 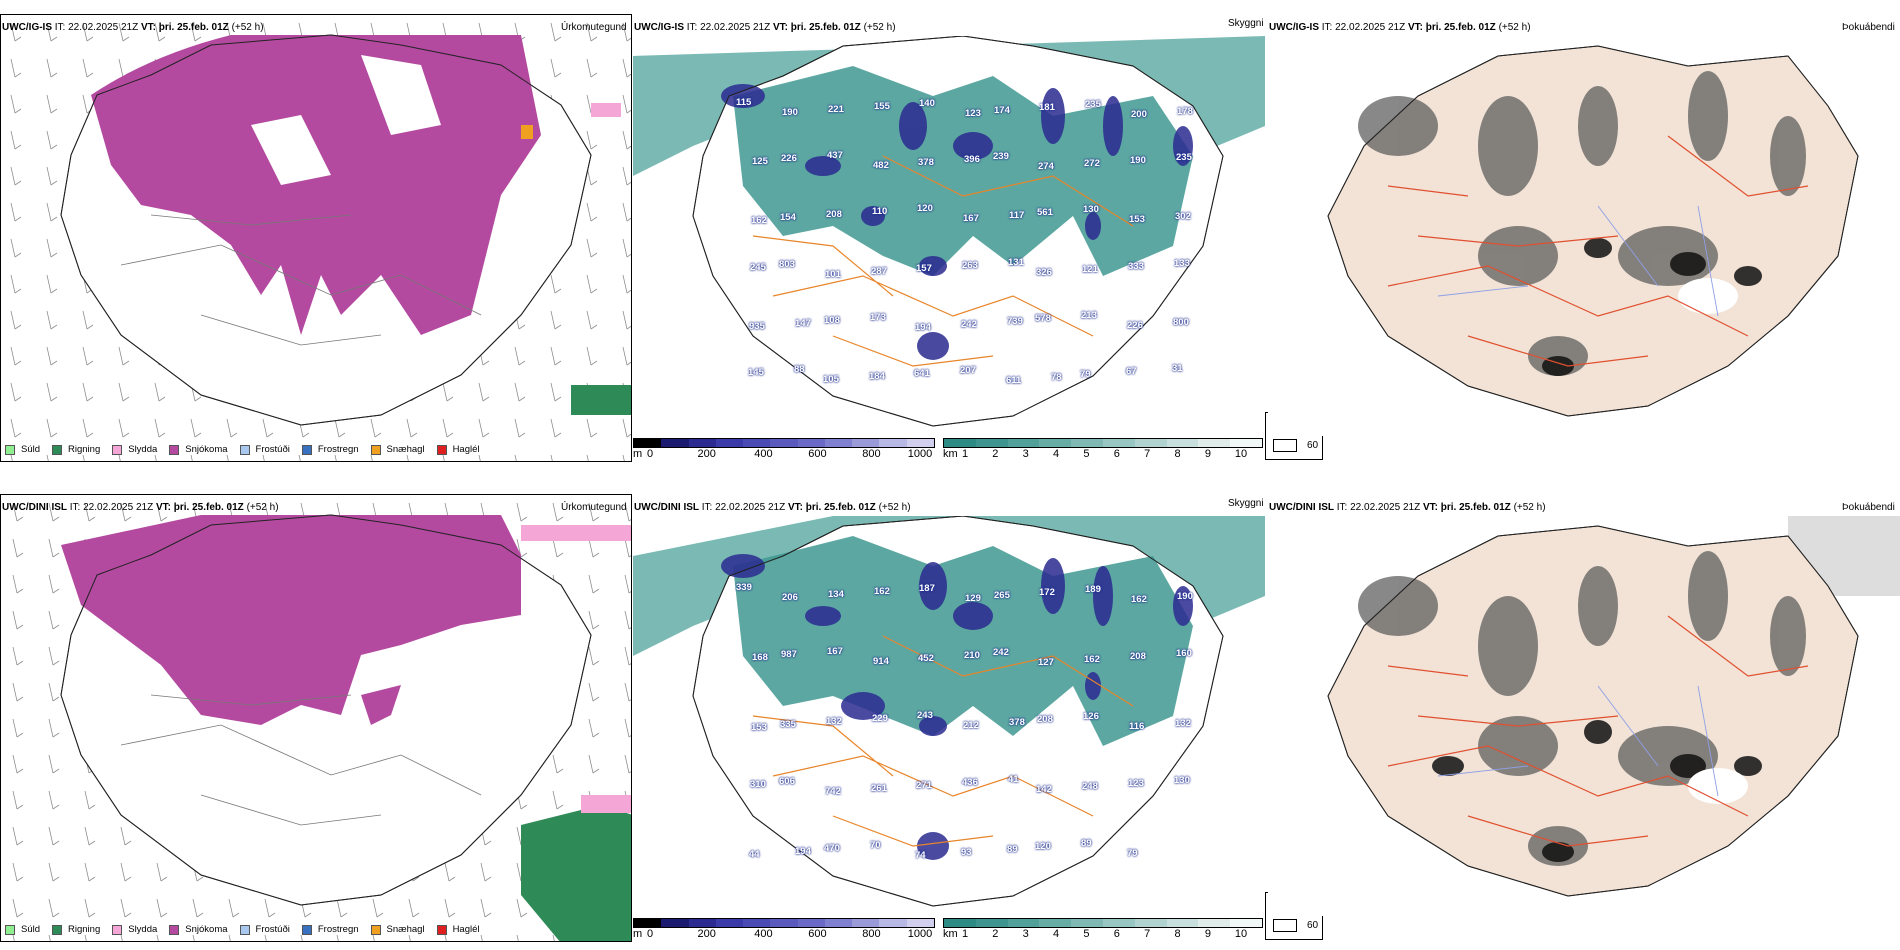 I want to click on peak-height-label: 110, so click(x=880, y=211).